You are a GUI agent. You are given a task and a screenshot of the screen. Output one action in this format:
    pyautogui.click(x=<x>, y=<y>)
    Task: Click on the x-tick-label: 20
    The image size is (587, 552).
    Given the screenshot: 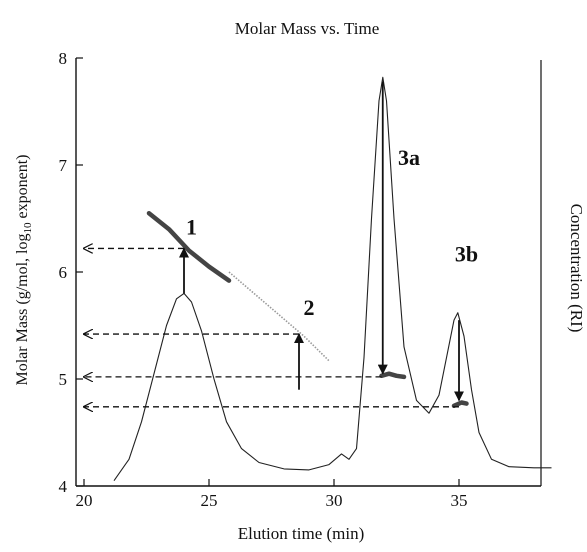 What is the action you would take?
    pyautogui.click(x=84, y=500)
    